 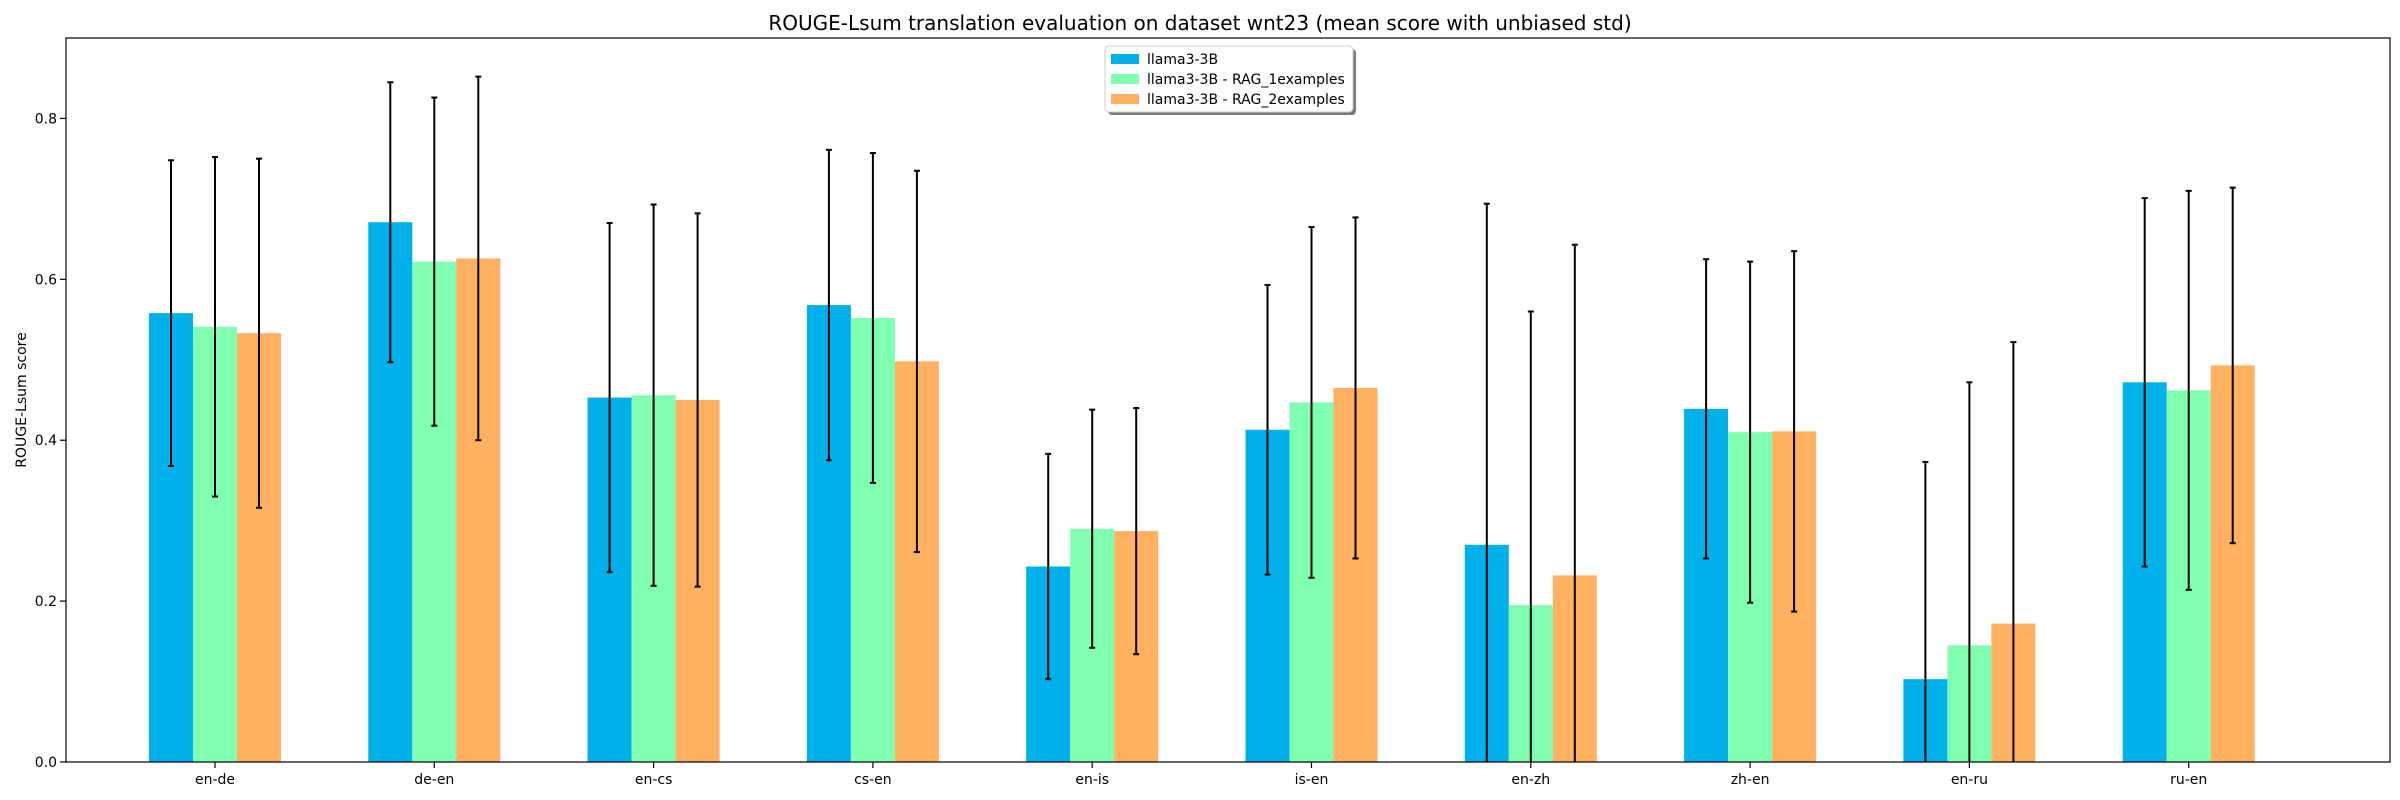 I want to click on y-tick-label: 0.0, so click(x=46, y=763).